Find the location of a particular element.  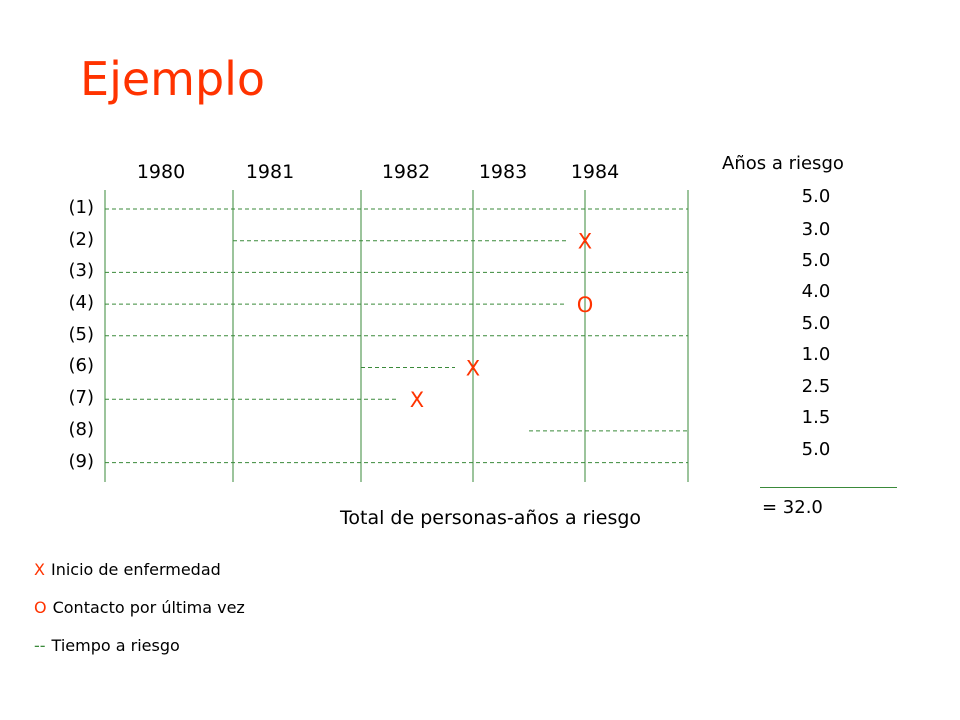

legend-marker-x: X is located at coordinates (39, 569).